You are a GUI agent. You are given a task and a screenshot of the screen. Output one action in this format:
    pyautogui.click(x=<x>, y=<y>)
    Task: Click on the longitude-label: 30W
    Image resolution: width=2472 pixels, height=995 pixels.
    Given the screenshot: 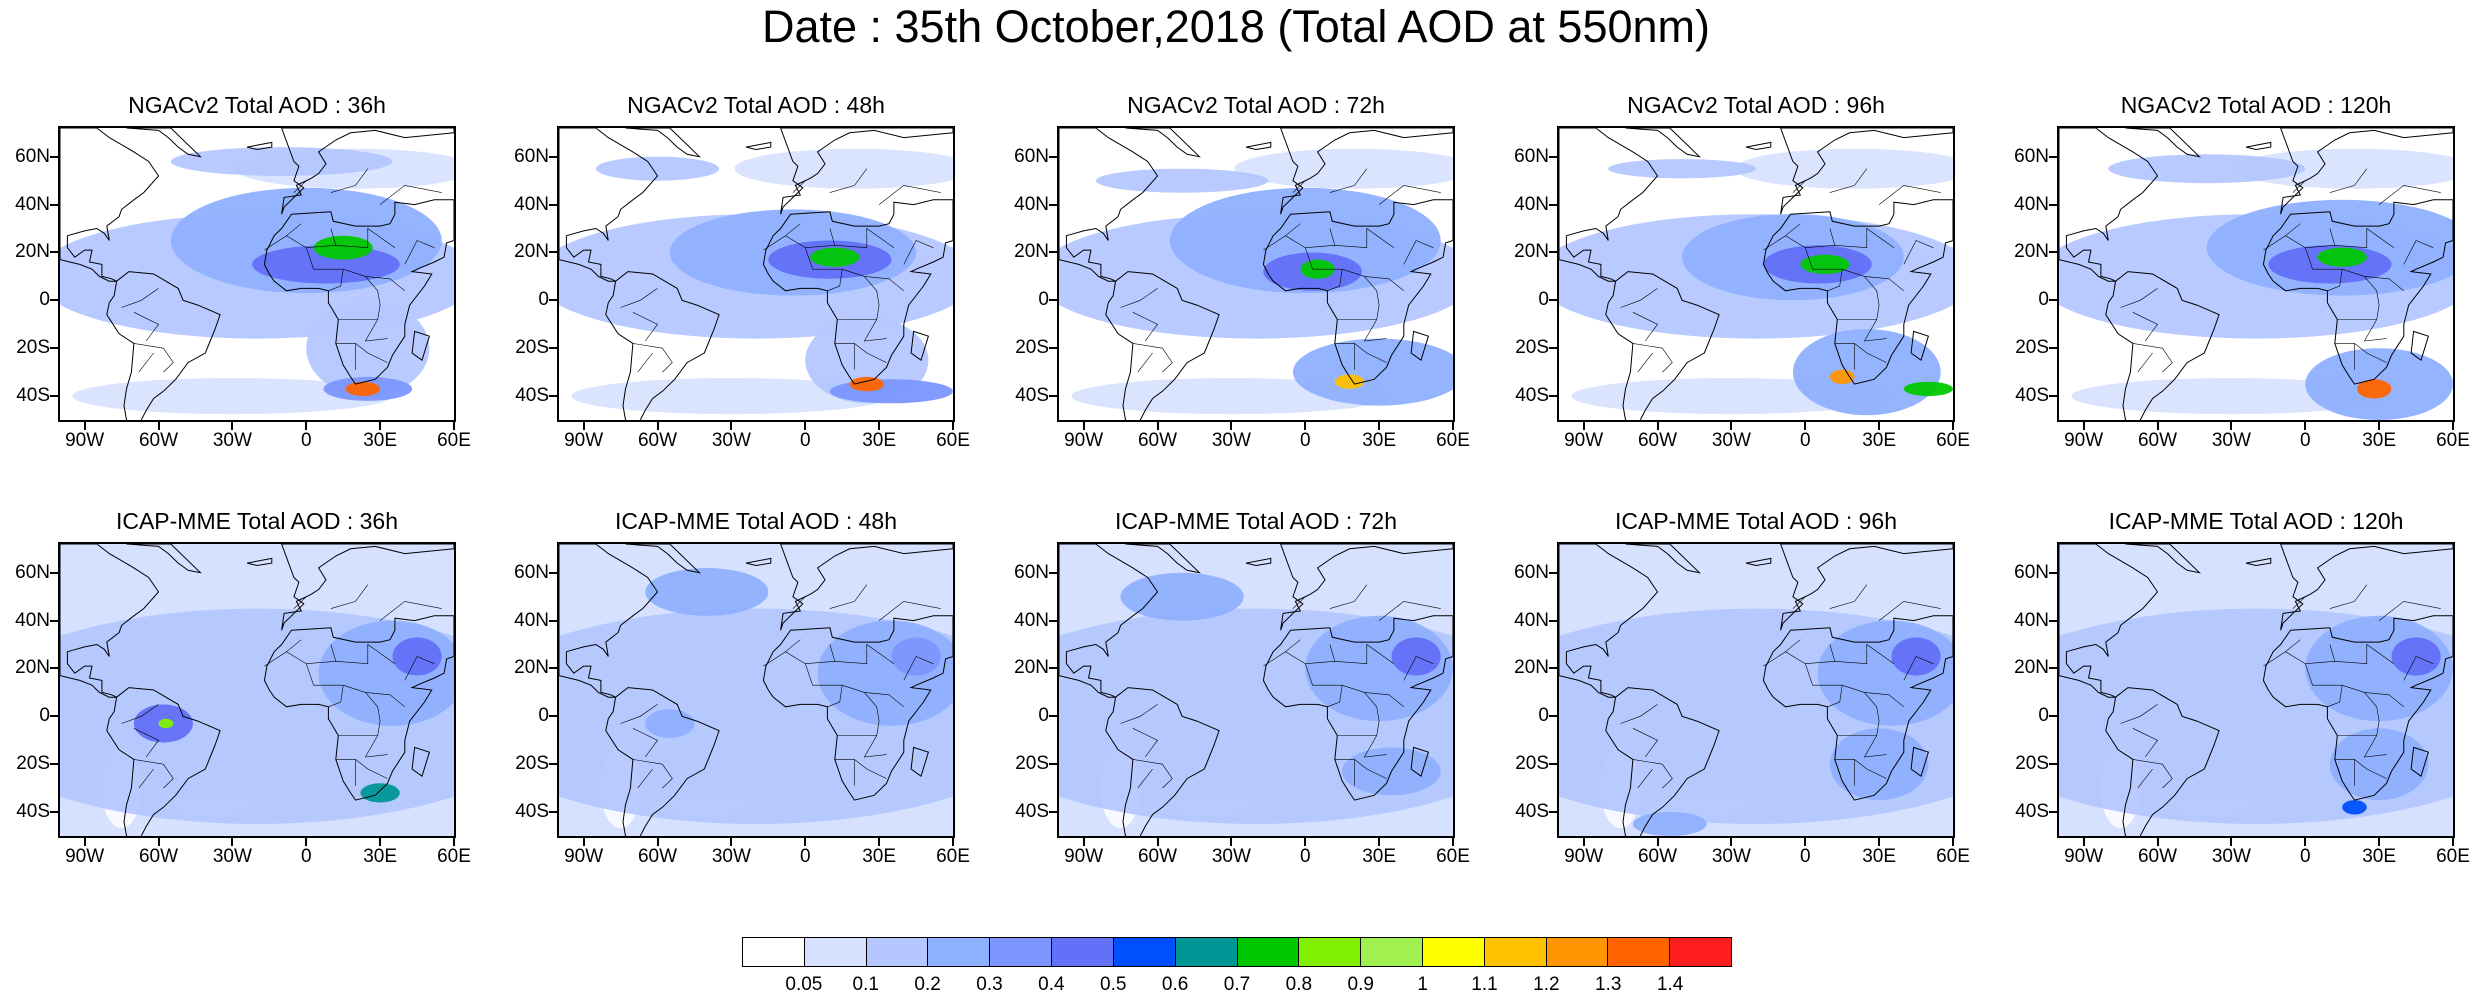 What is the action you would take?
    pyautogui.click(x=1731, y=856)
    